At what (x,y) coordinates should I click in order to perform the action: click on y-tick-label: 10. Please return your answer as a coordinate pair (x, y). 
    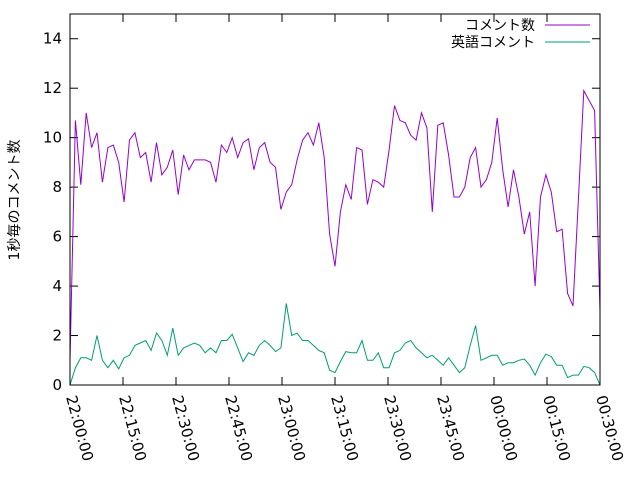
    Looking at the image, I should click on (52, 138).